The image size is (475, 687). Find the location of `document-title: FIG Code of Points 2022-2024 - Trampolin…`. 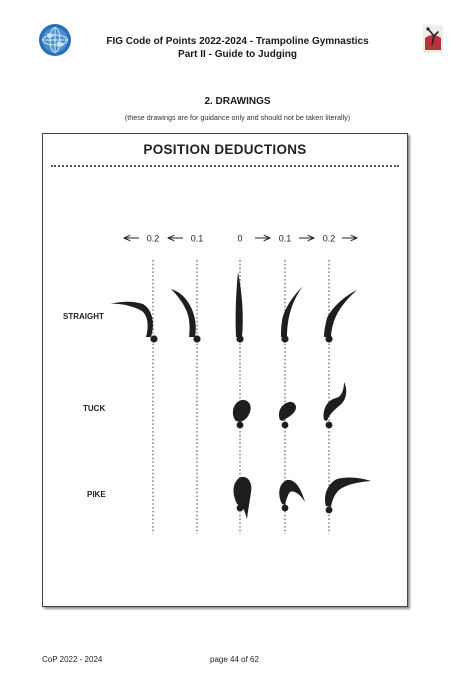

document-title: FIG Code of Points 2022-2024 - Trampolin… is located at coordinates (237, 41).